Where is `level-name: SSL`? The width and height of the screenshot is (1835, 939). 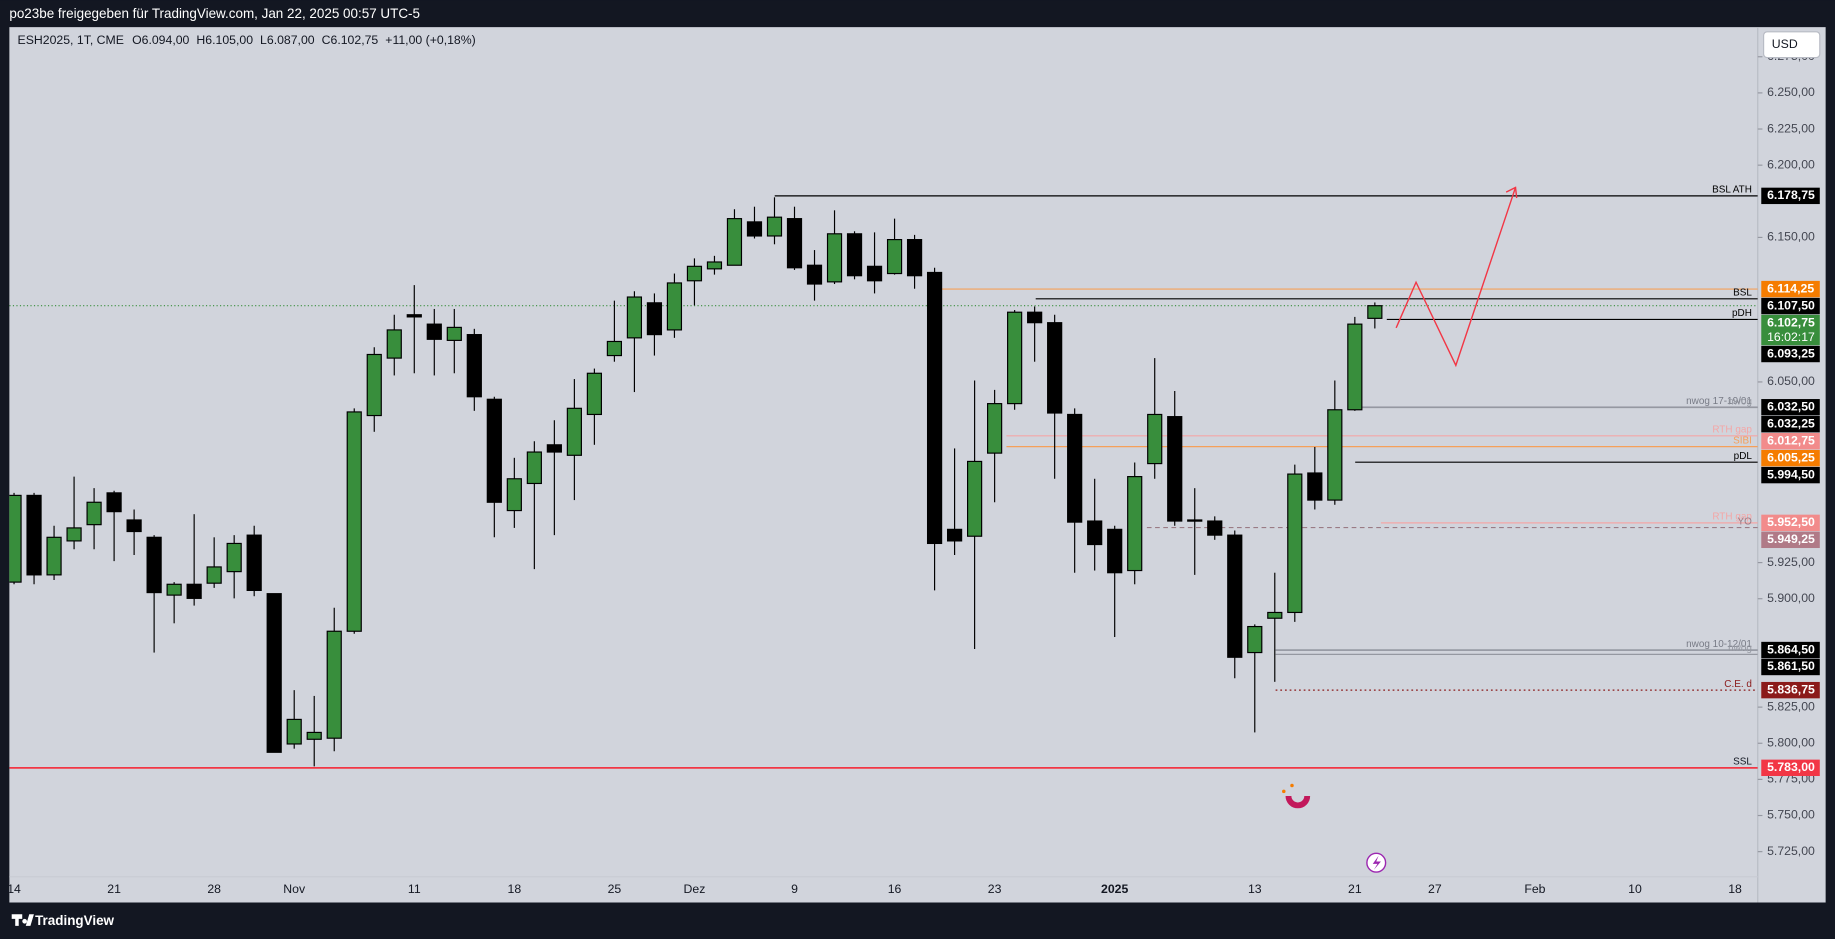 level-name: SSL is located at coordinates (1742, 762).